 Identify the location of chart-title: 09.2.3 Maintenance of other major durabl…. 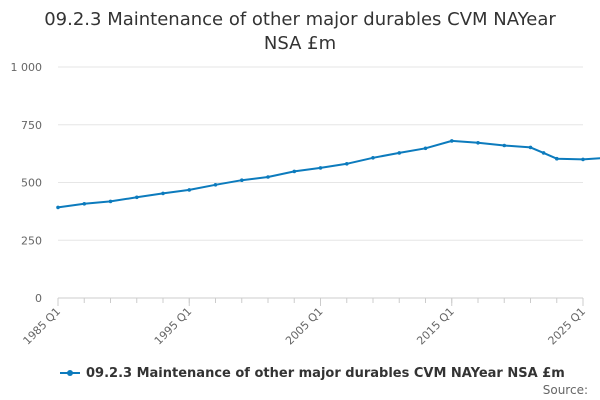
(300, 31).